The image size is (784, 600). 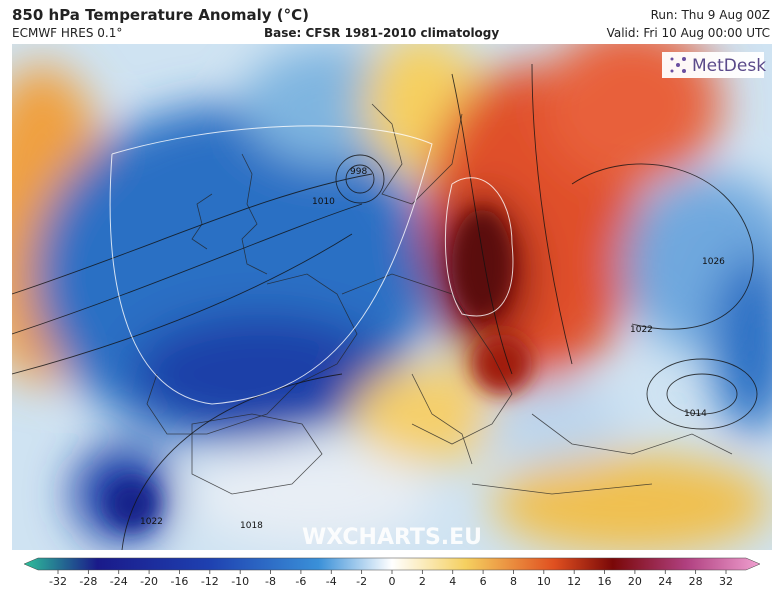 What do you see at coordinates (179, 581) in the screenshot?
I see `colorbar-tick-label: -16` at bounding box center [179, 581].